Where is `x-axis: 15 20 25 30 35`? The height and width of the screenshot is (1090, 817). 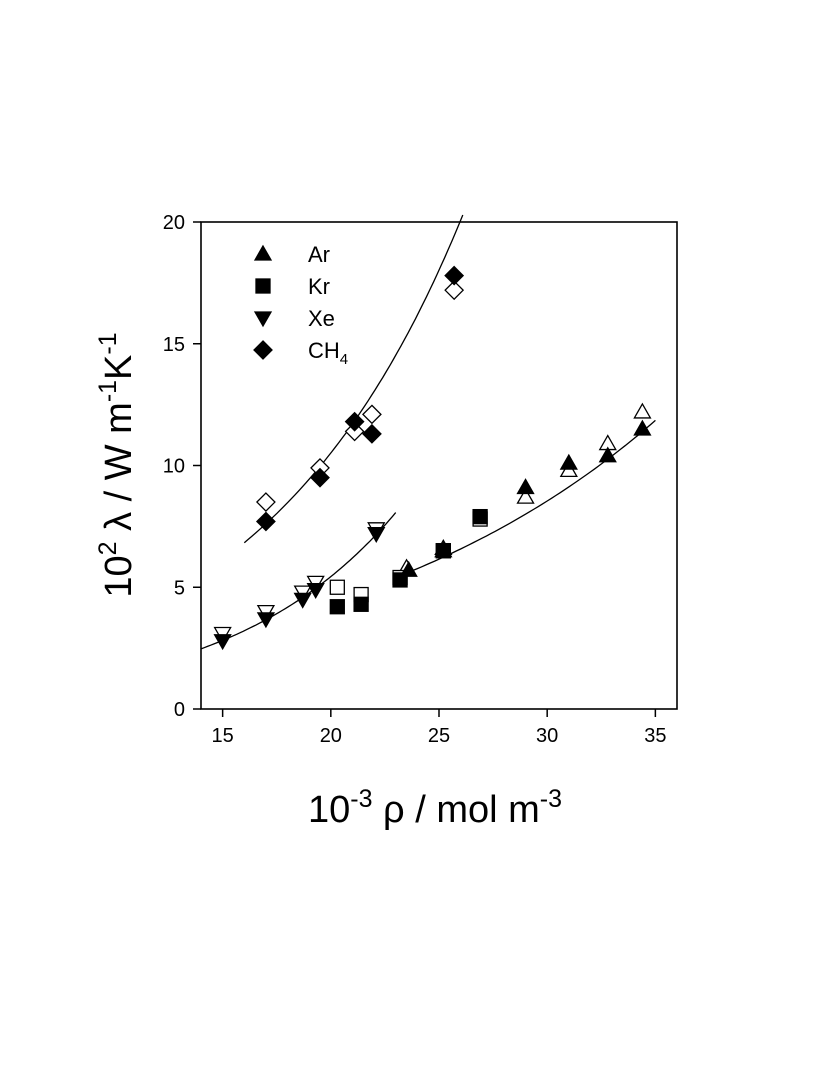 x-axis: 15 20 25 30 35 is located at coordinates (439, 728).